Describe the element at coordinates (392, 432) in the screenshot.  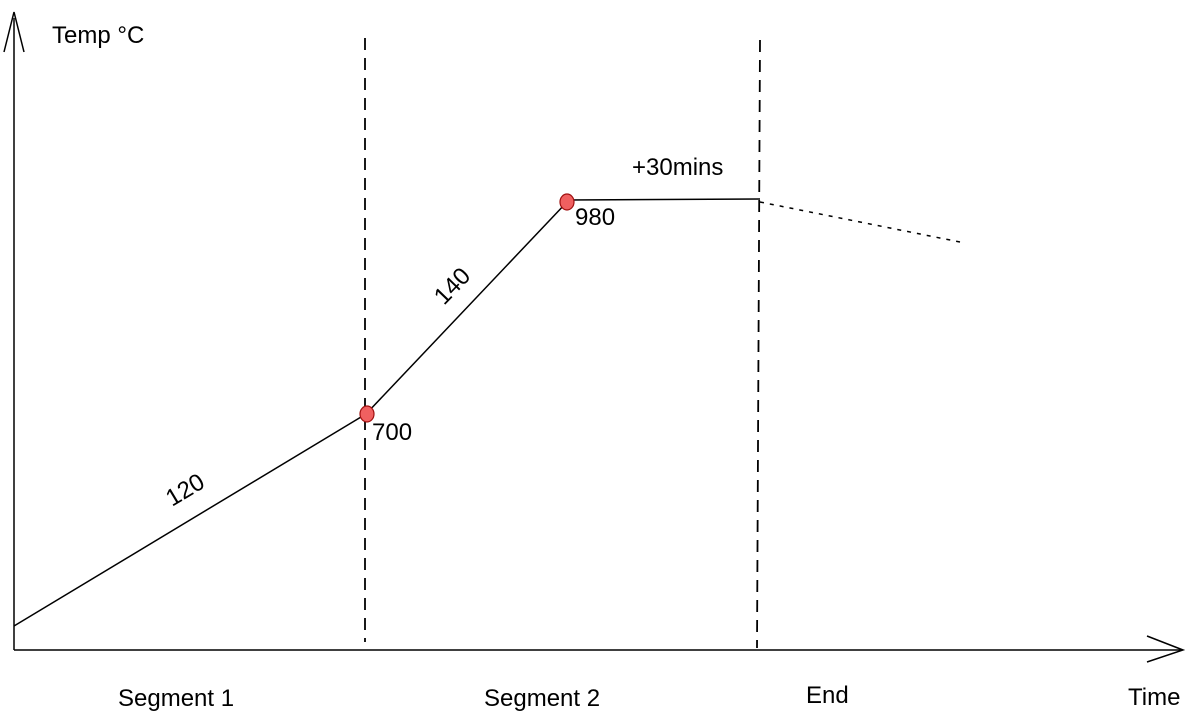
I see `point-700-label: 700` at that location.